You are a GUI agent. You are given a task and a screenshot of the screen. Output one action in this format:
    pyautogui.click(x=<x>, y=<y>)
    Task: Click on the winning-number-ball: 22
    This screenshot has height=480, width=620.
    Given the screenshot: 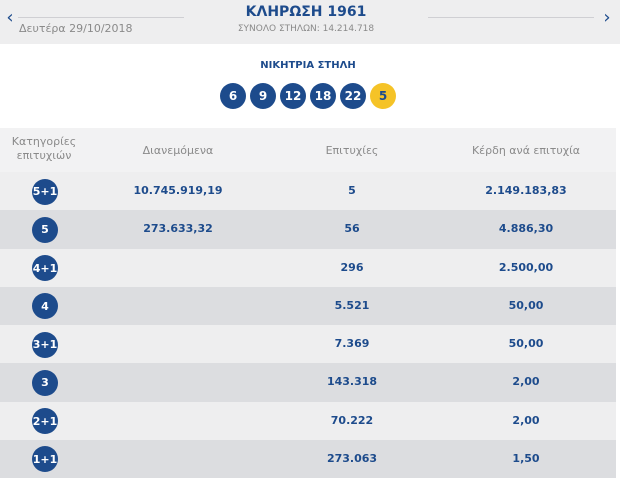 What is the action you would take?
    pyautogui.click(x=353, y=96)
    